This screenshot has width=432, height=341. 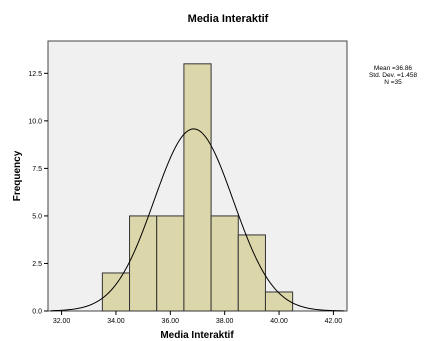 I want to click on y-tick-label-0: 0.0, so click(x=37, y=312).